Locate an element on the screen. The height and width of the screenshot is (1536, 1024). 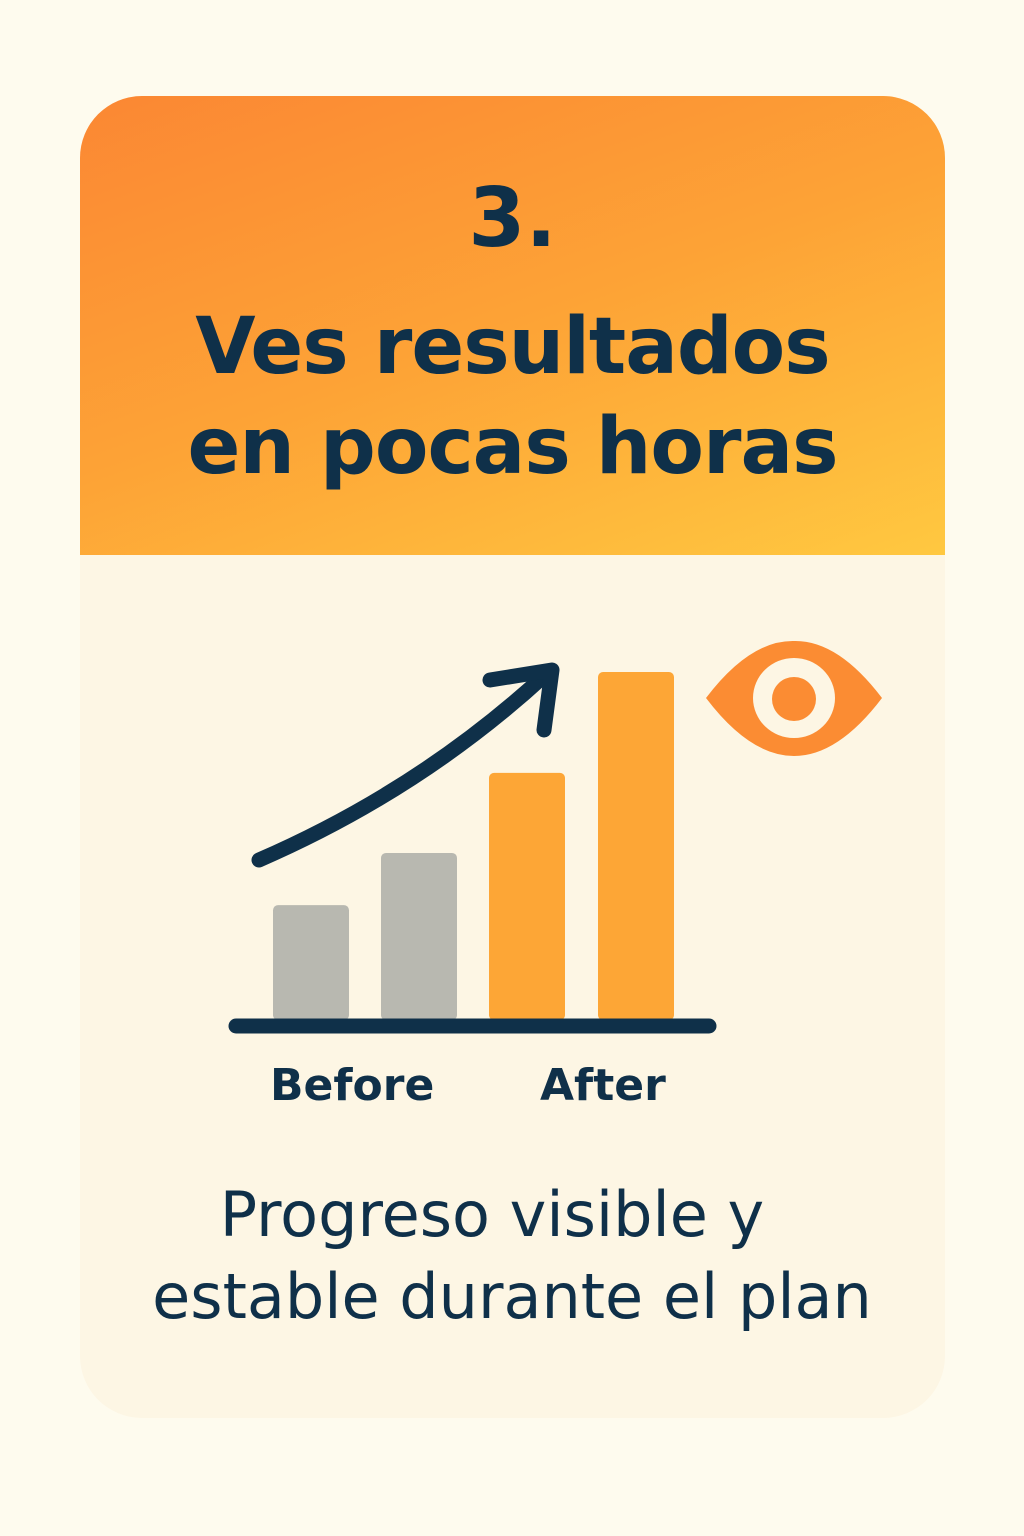
label-before: Before is located at coordinates (352, 1085).